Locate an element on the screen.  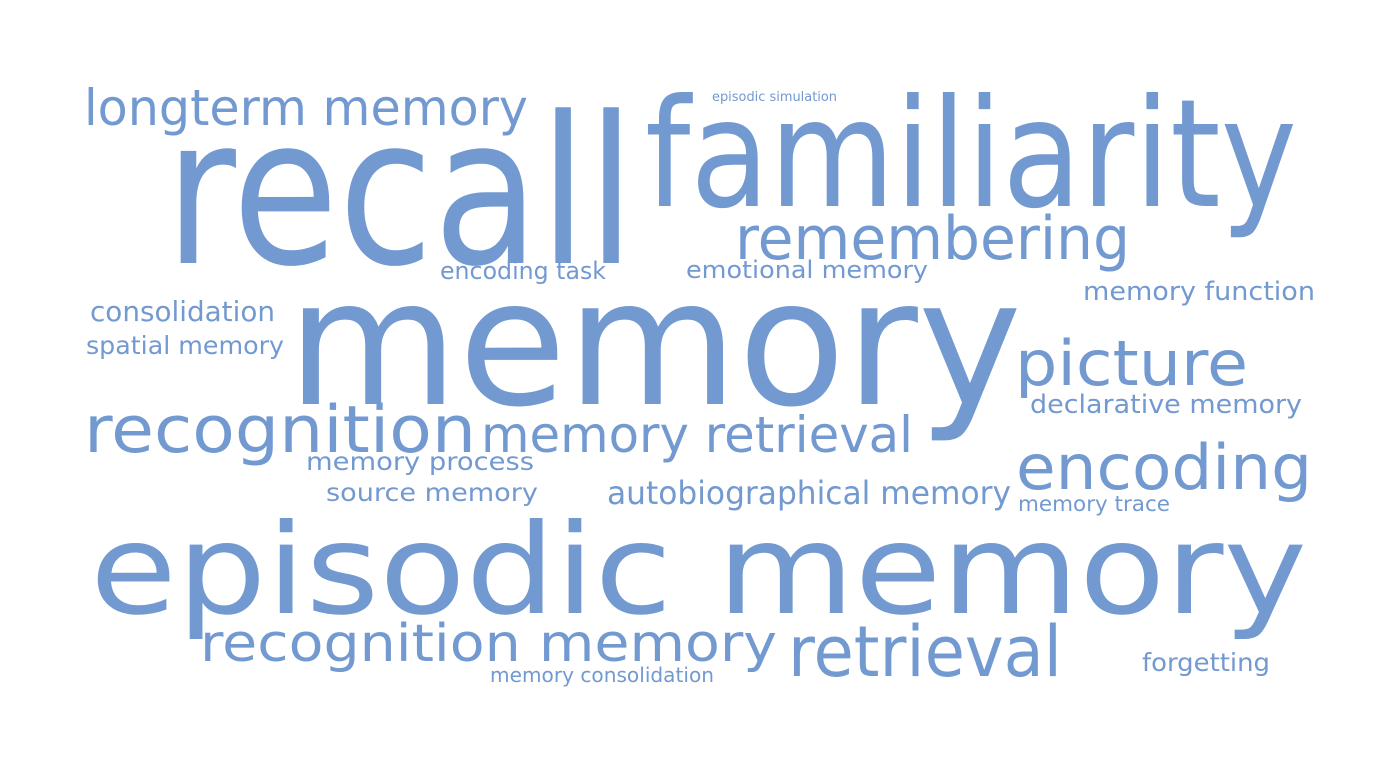
word-emotional-memory: emotional memory is located at coordinates (807, 269).